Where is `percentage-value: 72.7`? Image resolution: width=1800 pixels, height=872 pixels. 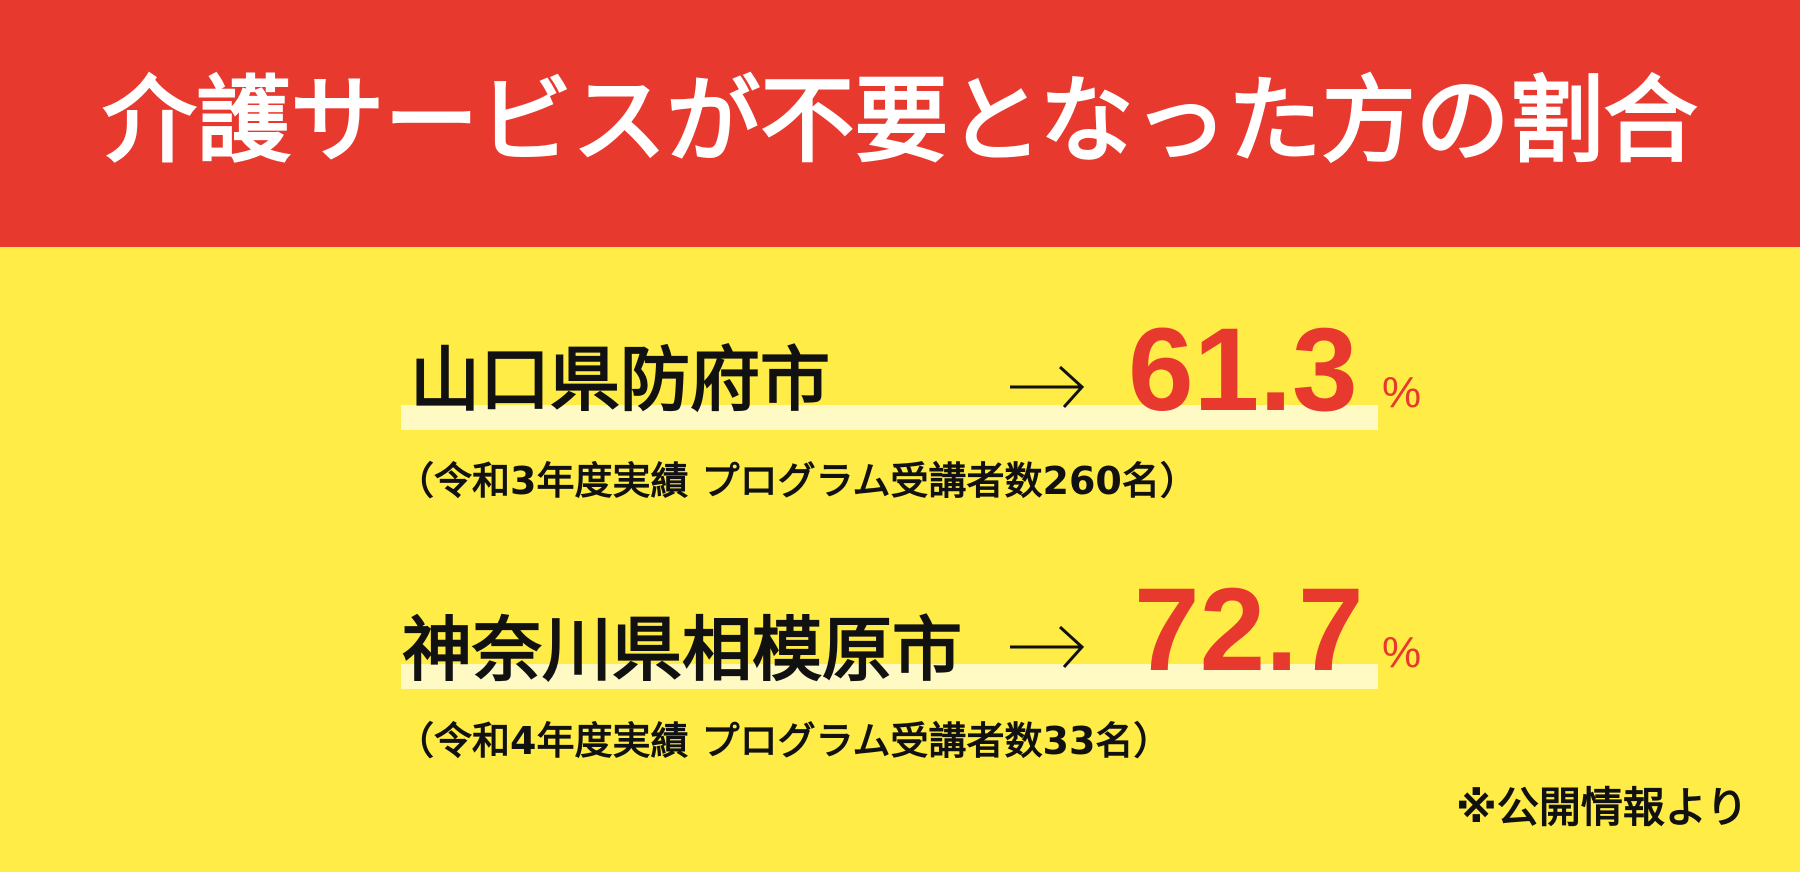
percentage-value: 72.7 is located at coordinates (1249, 630).